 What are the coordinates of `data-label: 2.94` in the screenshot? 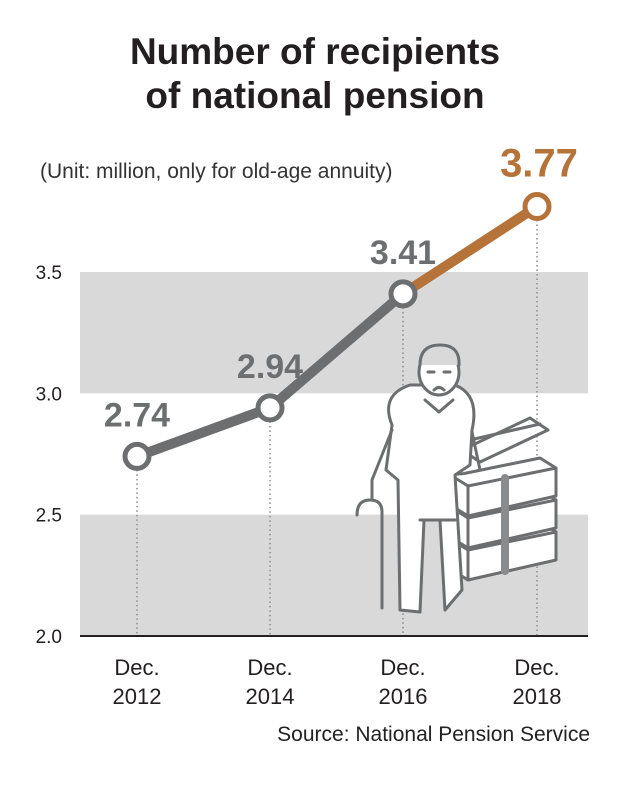 It's located at (270, 367).